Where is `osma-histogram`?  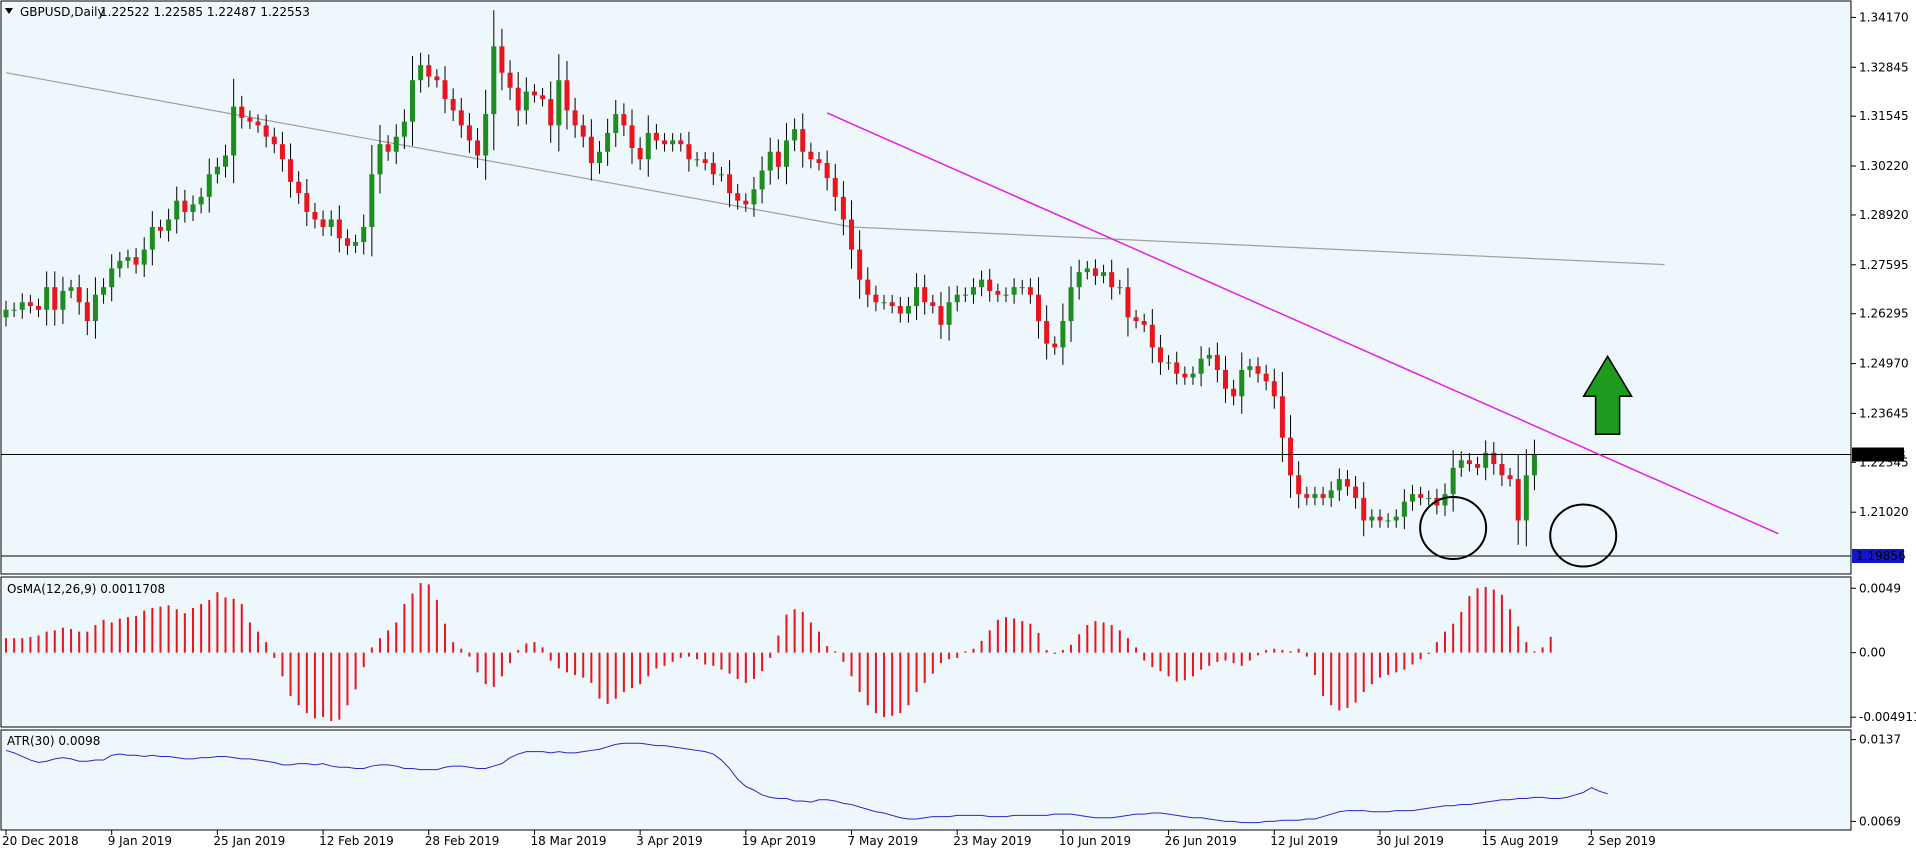
osma-histogram is located at coordinates (778, 652).